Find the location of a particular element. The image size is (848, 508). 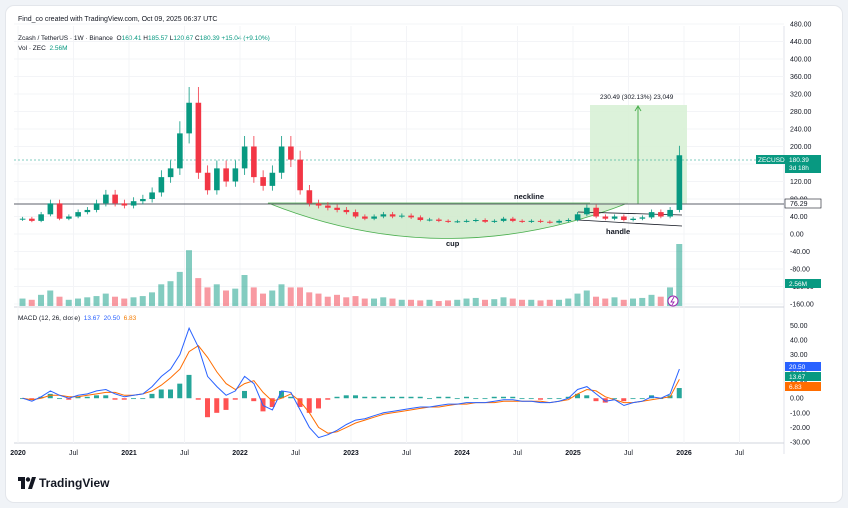

ticker-badge is located at coordinates (776, 159).